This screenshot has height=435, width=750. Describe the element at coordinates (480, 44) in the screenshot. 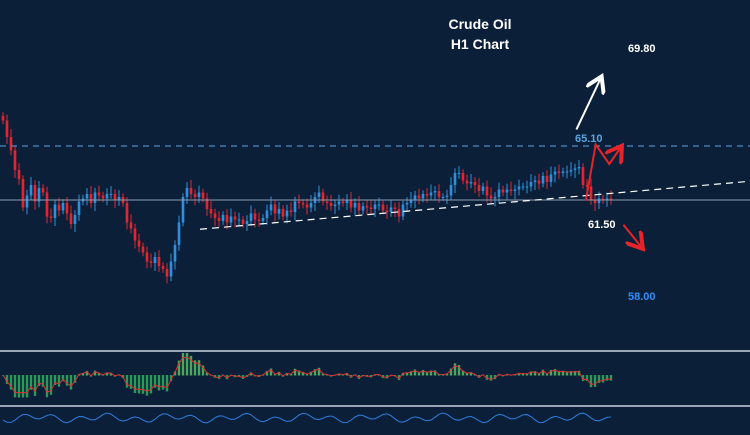

I see `chart-subtitle: H1 Chart` at that location.